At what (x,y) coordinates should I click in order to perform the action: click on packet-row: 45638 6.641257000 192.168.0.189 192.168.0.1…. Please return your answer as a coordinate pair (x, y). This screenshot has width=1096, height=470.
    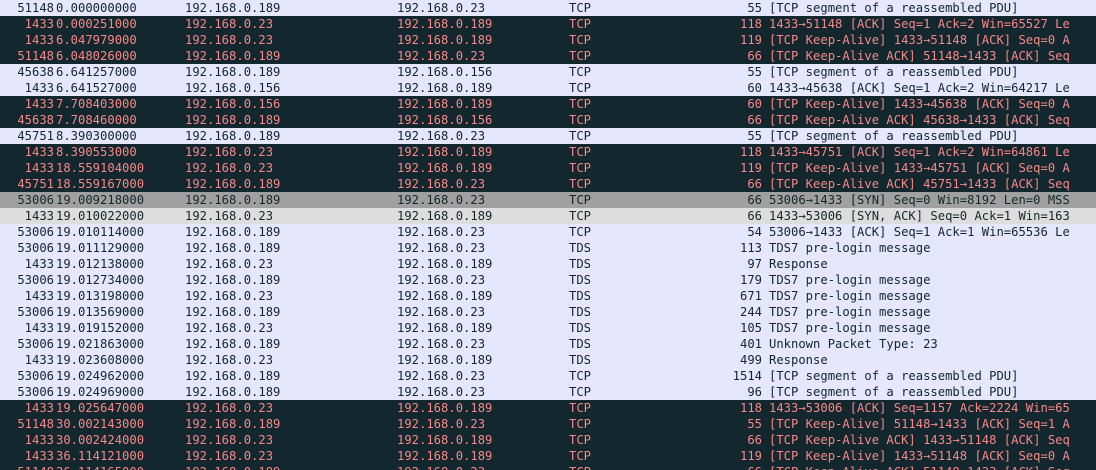
    Looking at the image, I should click on (548, 72).